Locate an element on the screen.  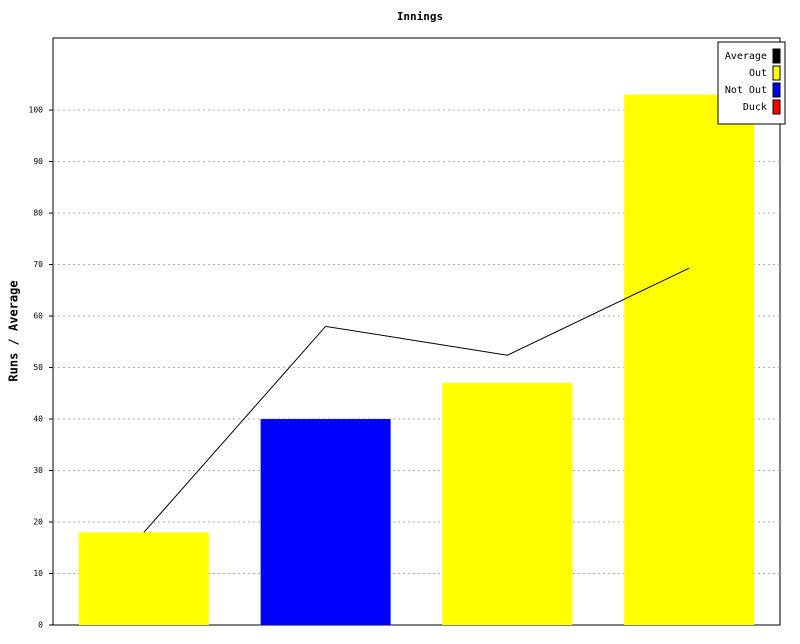
y-tick-label: 30 is located at coordinates (38, 470).